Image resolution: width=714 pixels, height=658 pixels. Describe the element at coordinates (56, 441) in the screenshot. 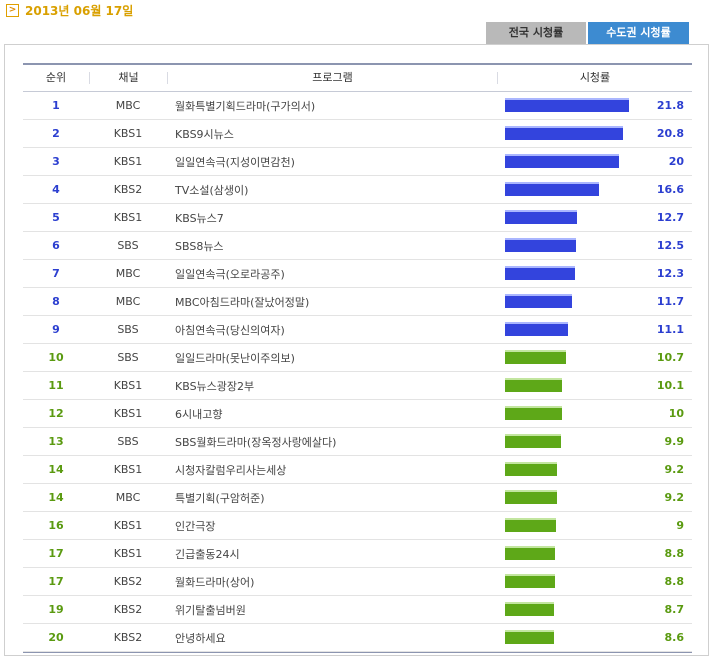

I see `row-rank: 13` at that location.